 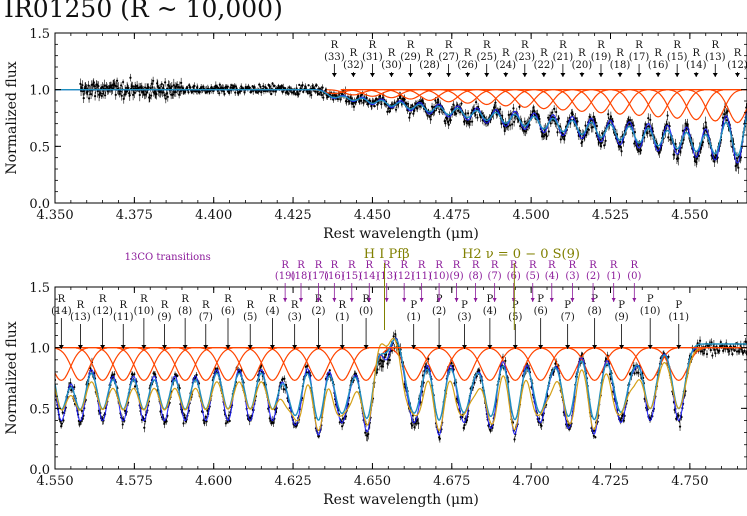 I want to click on x-tick-label: 4.750, so click(x=689, y=481).